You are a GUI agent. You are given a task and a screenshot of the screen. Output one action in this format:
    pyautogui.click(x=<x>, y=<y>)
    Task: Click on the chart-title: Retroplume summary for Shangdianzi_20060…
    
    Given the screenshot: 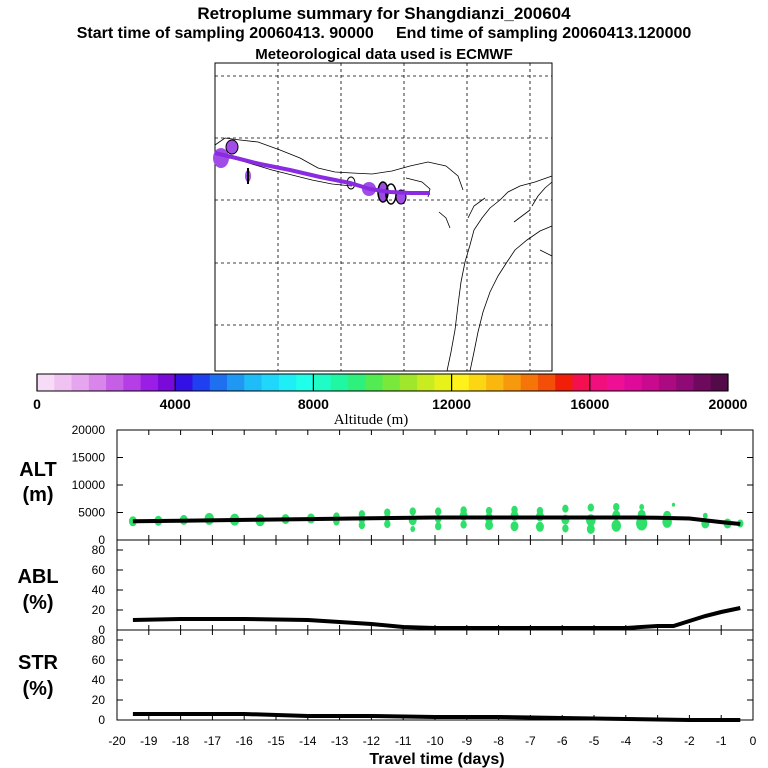 What is the action you would take?
    pyautogui.click(x=384, y=13)
    